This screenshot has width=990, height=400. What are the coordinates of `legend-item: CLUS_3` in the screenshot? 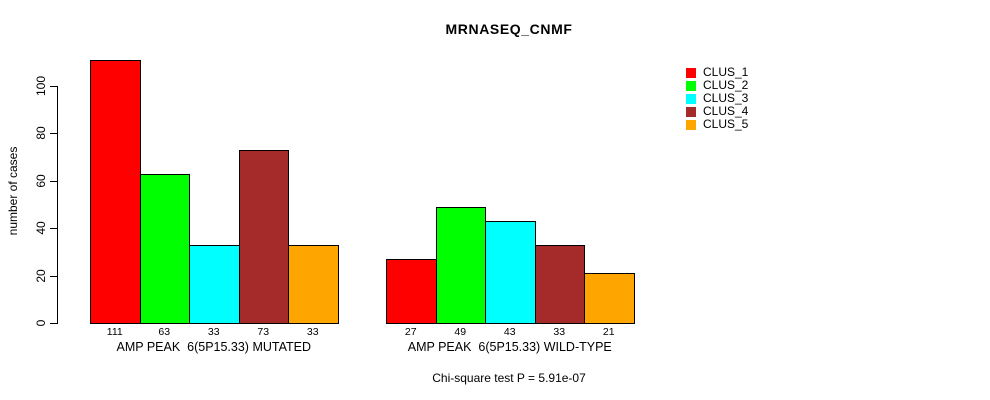 It's located at (717, 98).